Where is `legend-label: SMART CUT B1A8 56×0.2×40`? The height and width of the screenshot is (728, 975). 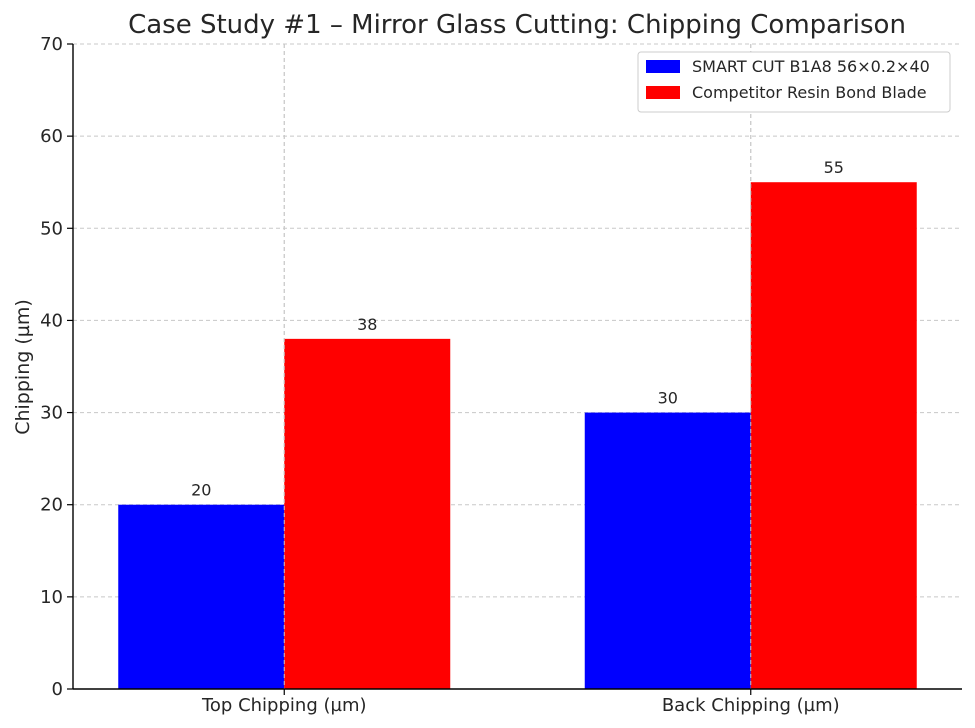 legend-label: SMART CUT B1A8 56×0.2×40 is located at coordinates (811, 66).